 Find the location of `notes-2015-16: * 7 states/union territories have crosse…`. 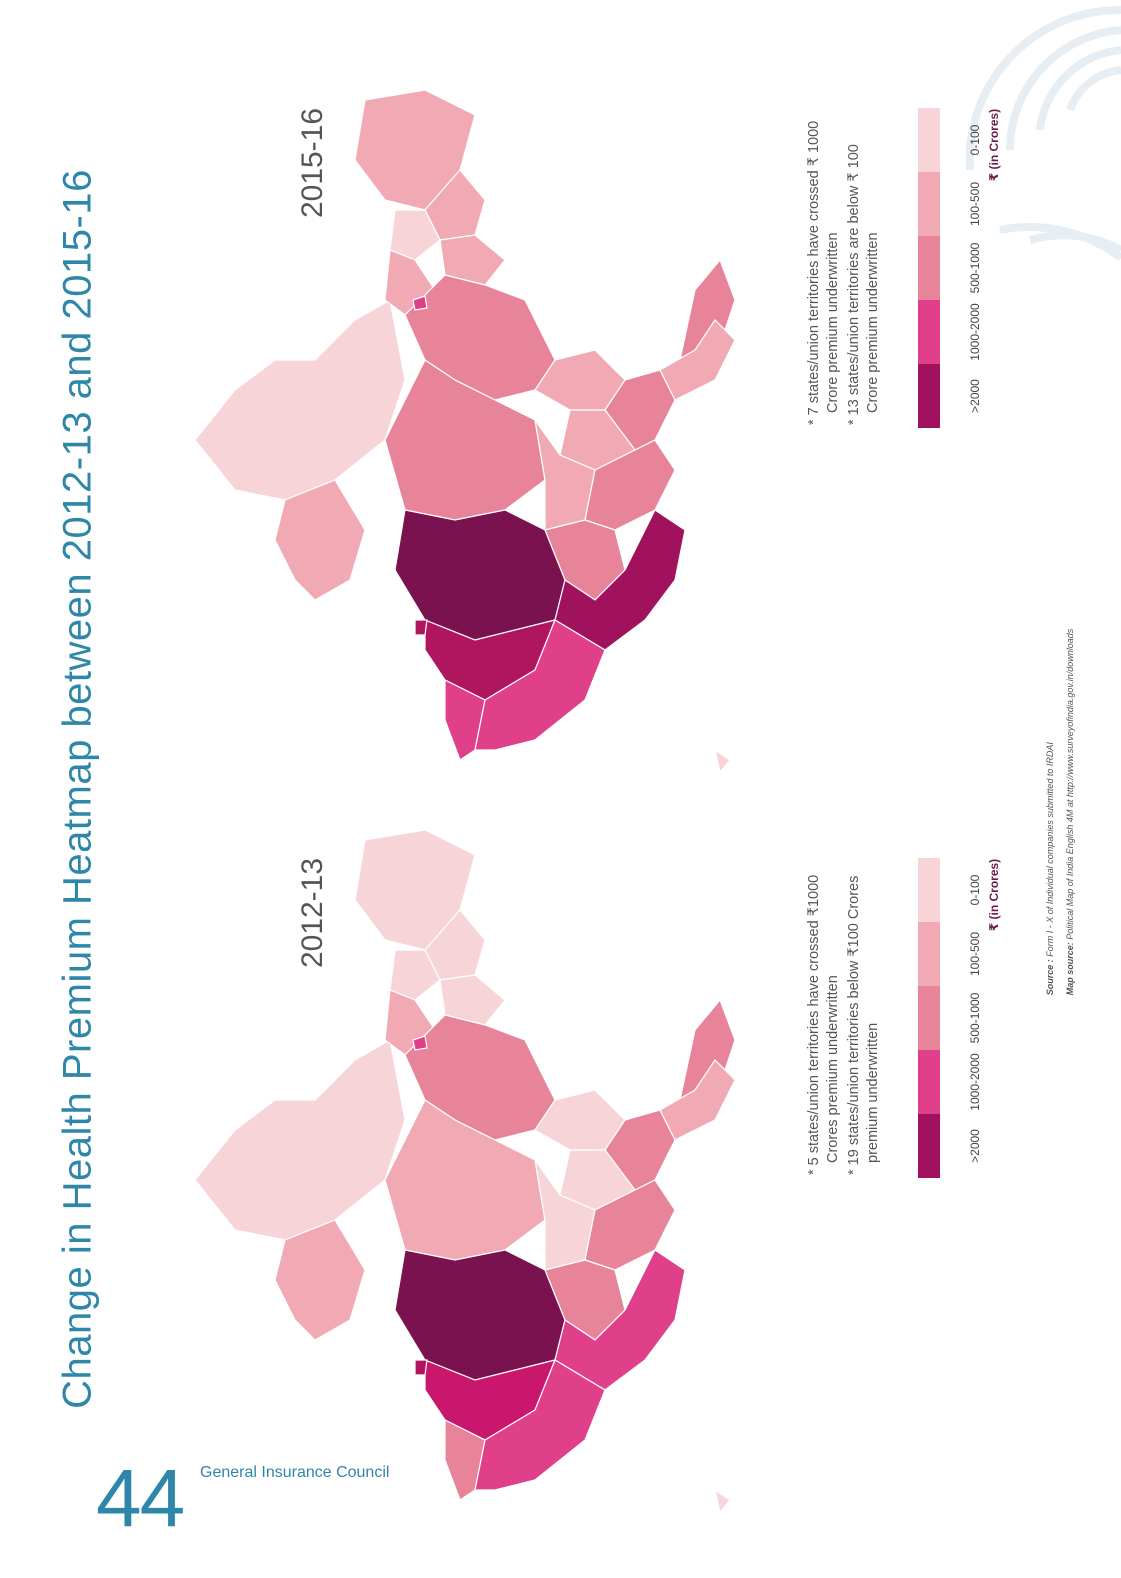

notes-2015-16: * 7 states/union territories have crosse… is located at coordinates (845, 270).